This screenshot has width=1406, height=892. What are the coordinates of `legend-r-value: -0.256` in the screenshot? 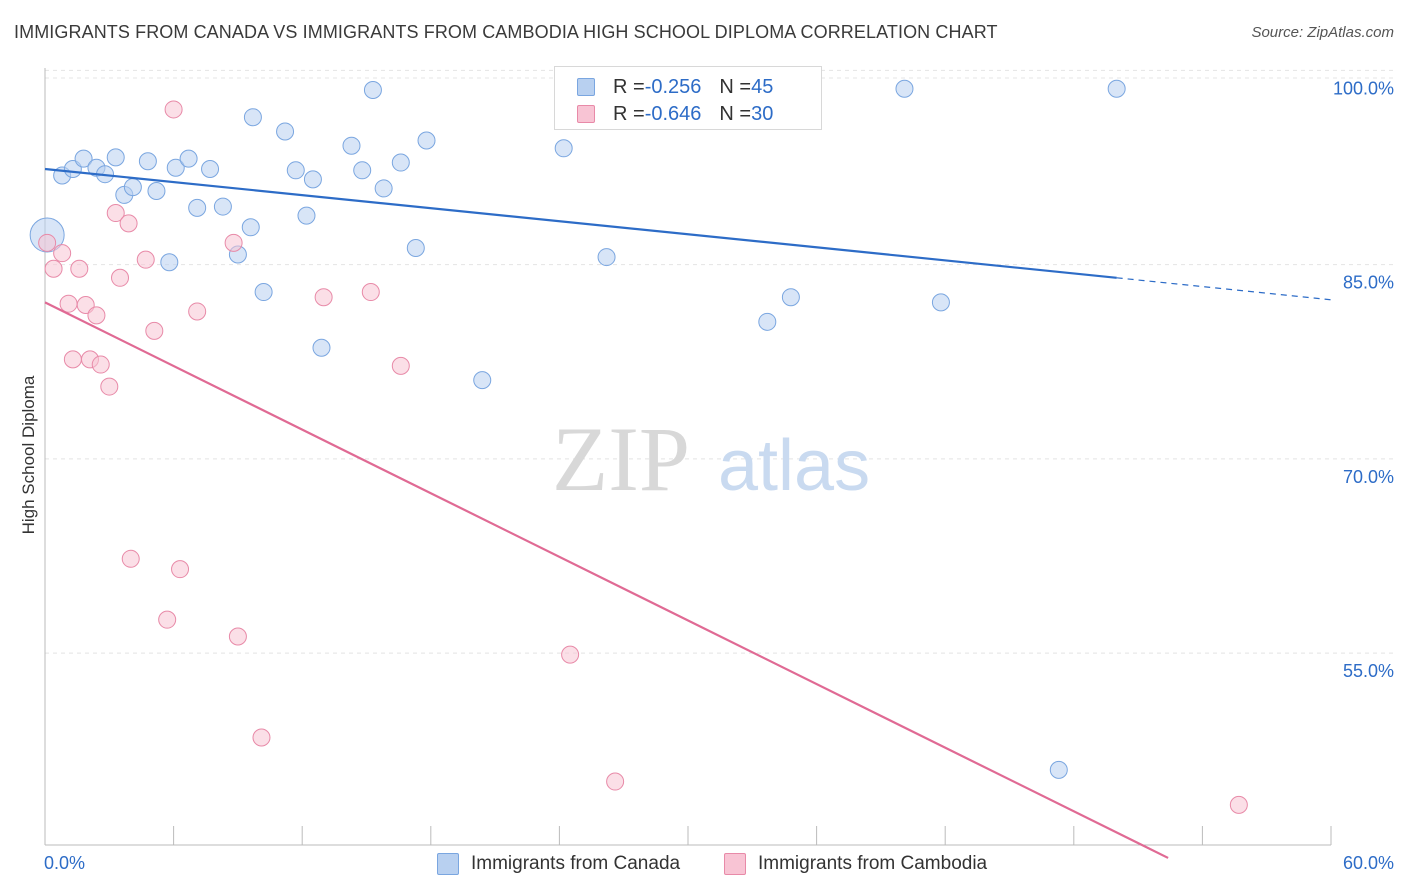 It's located at (673, 86).